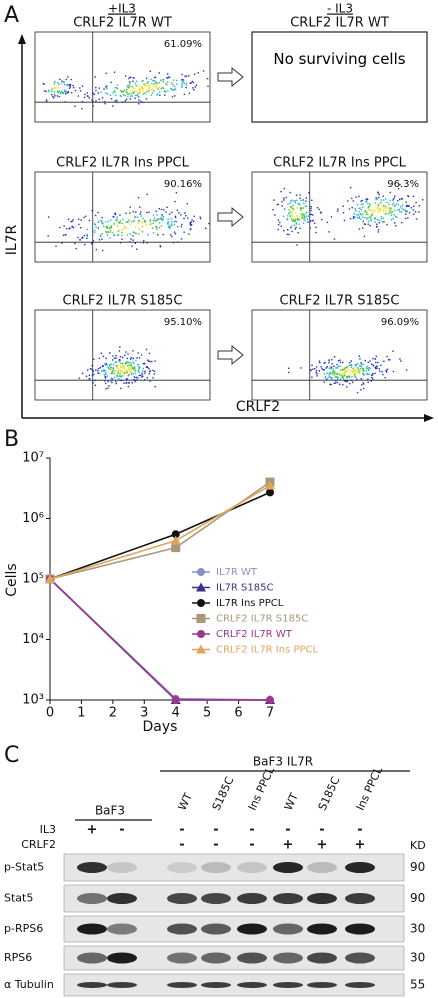  What do you see at coordinates (238, 713) in the screenshot?
I see `x-tick-label: 6` at bounding box center [238, 713].